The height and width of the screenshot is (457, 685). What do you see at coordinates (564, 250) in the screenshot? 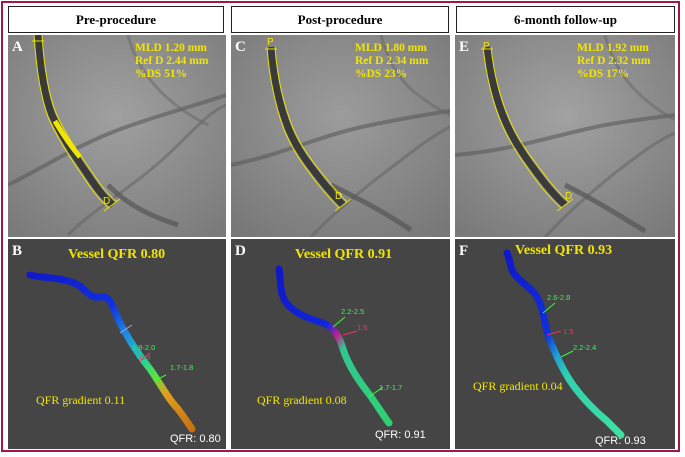
I see `vessel-qfr-followup: Vessel QFR 0.93` at bounding box center [564, 250].